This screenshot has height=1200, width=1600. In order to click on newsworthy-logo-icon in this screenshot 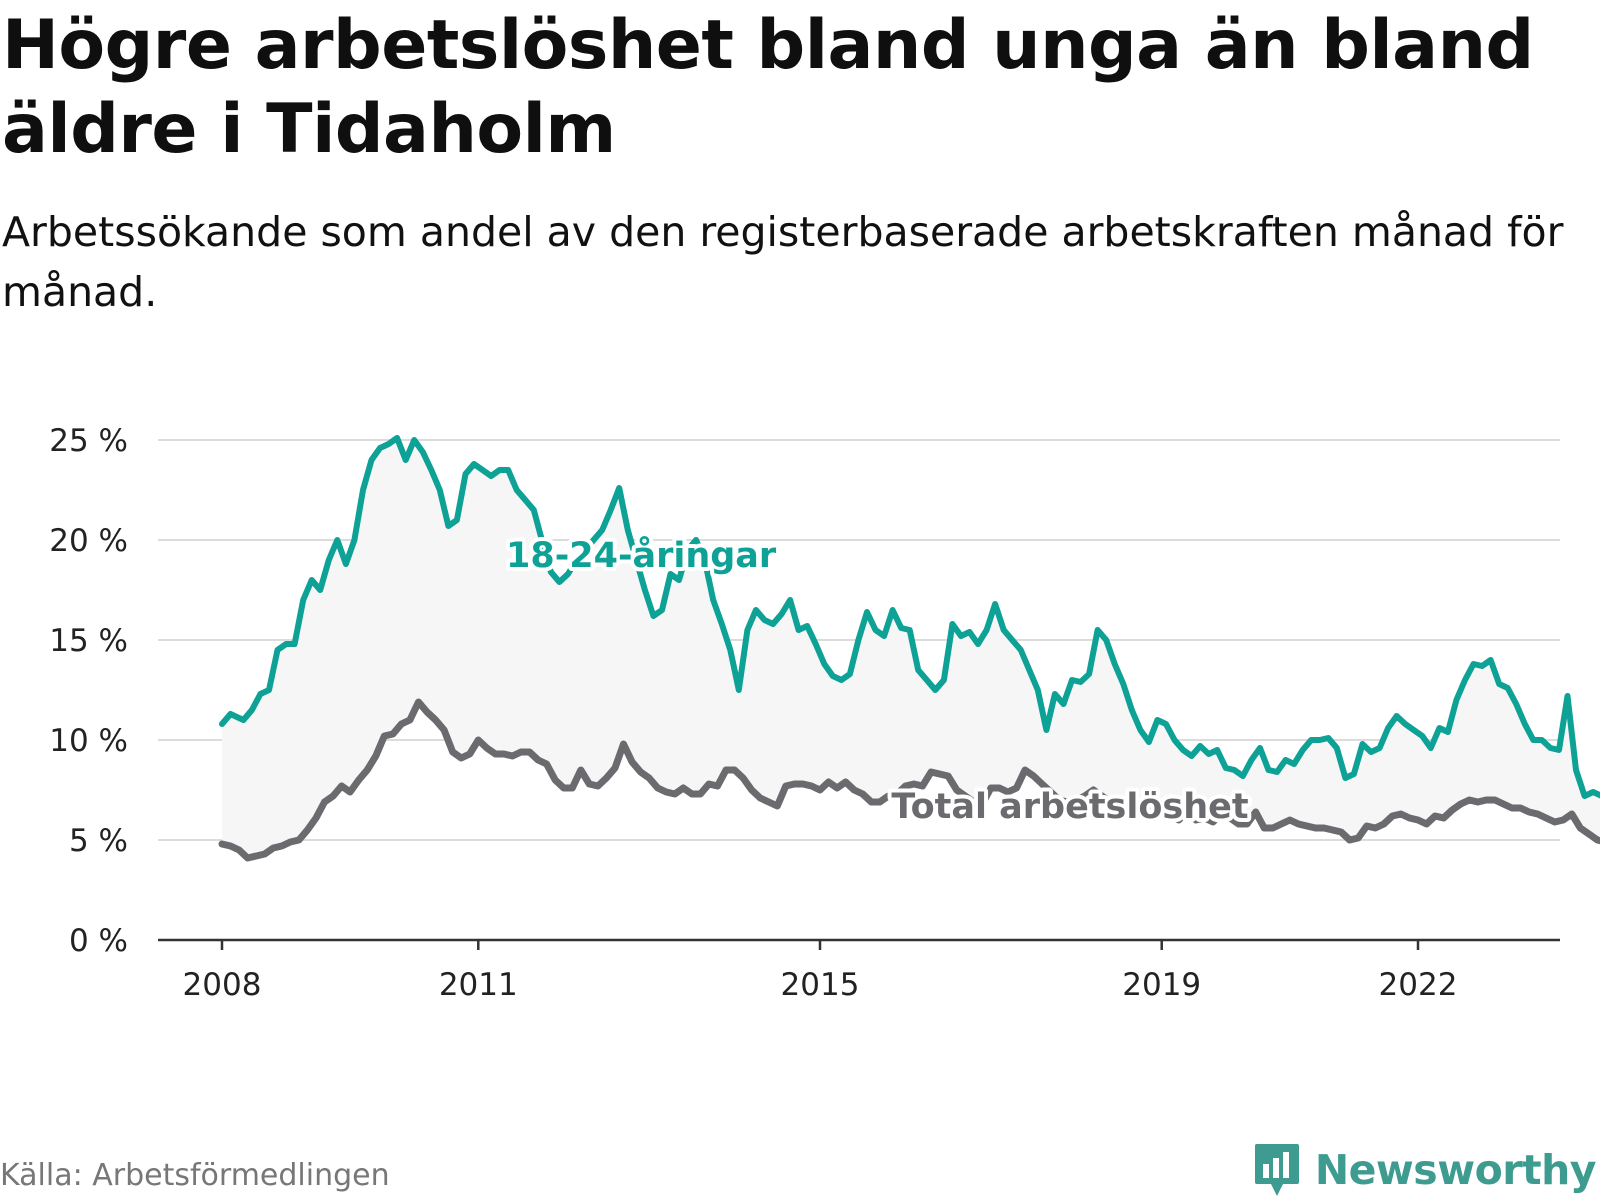, I will do `click(1276, 1170)`.